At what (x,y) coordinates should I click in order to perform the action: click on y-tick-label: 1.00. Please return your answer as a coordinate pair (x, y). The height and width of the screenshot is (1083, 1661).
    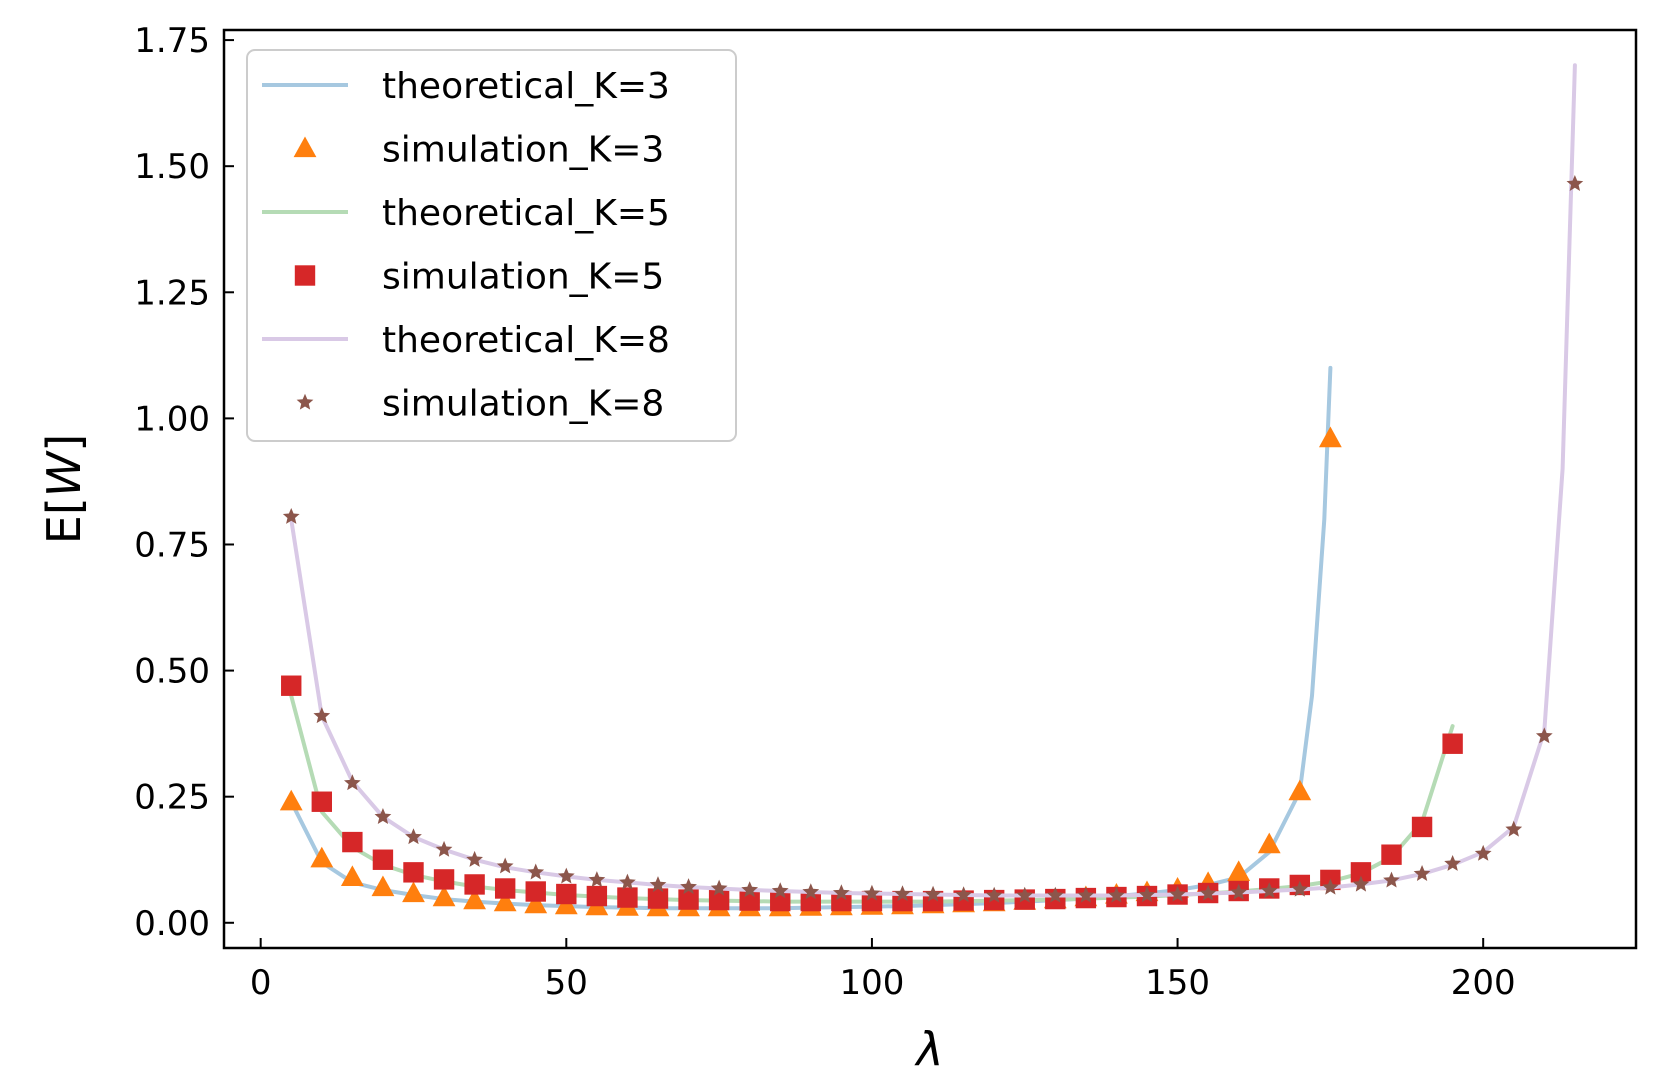
    Looking at the image, I should click on (172, 419).